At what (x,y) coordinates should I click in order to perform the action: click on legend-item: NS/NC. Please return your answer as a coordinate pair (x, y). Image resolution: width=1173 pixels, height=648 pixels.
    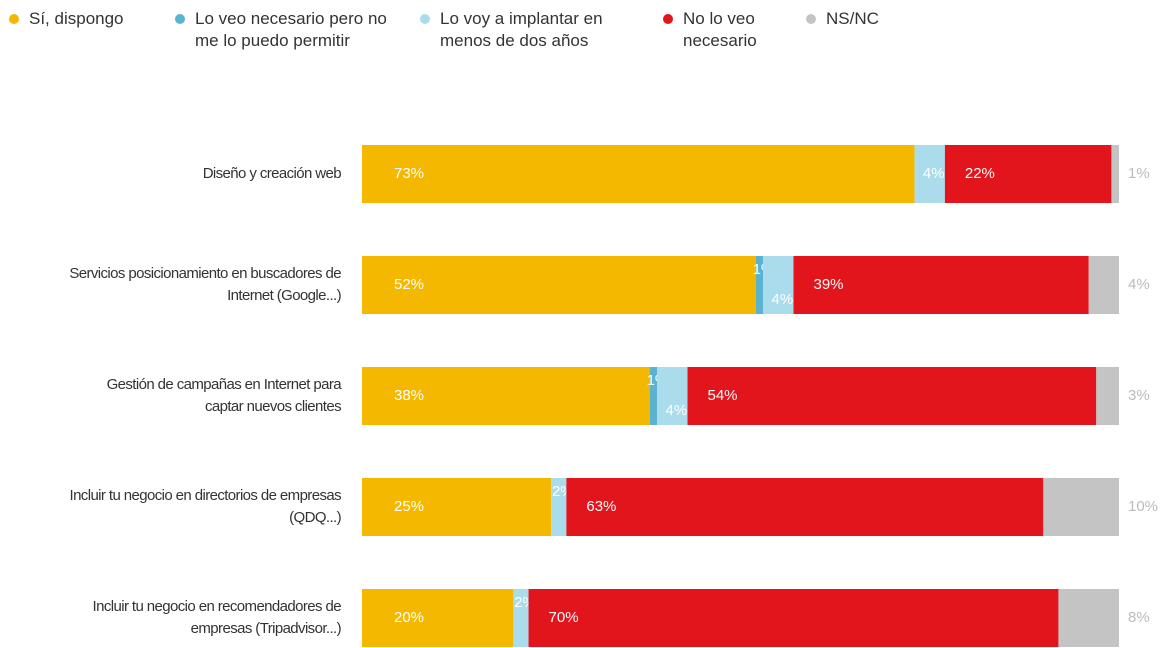
    Looking at the image, I should click on (876, 19).